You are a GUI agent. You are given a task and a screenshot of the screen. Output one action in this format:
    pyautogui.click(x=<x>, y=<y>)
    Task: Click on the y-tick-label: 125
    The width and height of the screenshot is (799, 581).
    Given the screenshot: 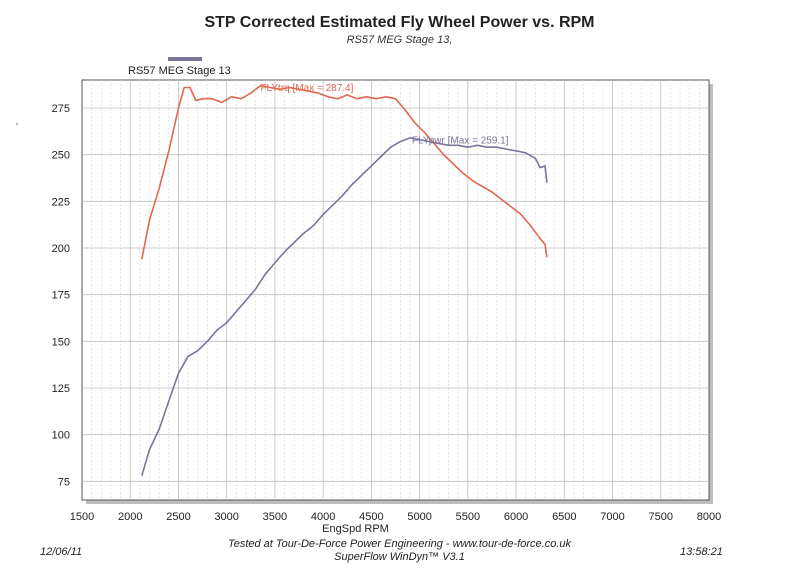 What is the action you would take?
    pyautogui.click(x=61, y=389)
    